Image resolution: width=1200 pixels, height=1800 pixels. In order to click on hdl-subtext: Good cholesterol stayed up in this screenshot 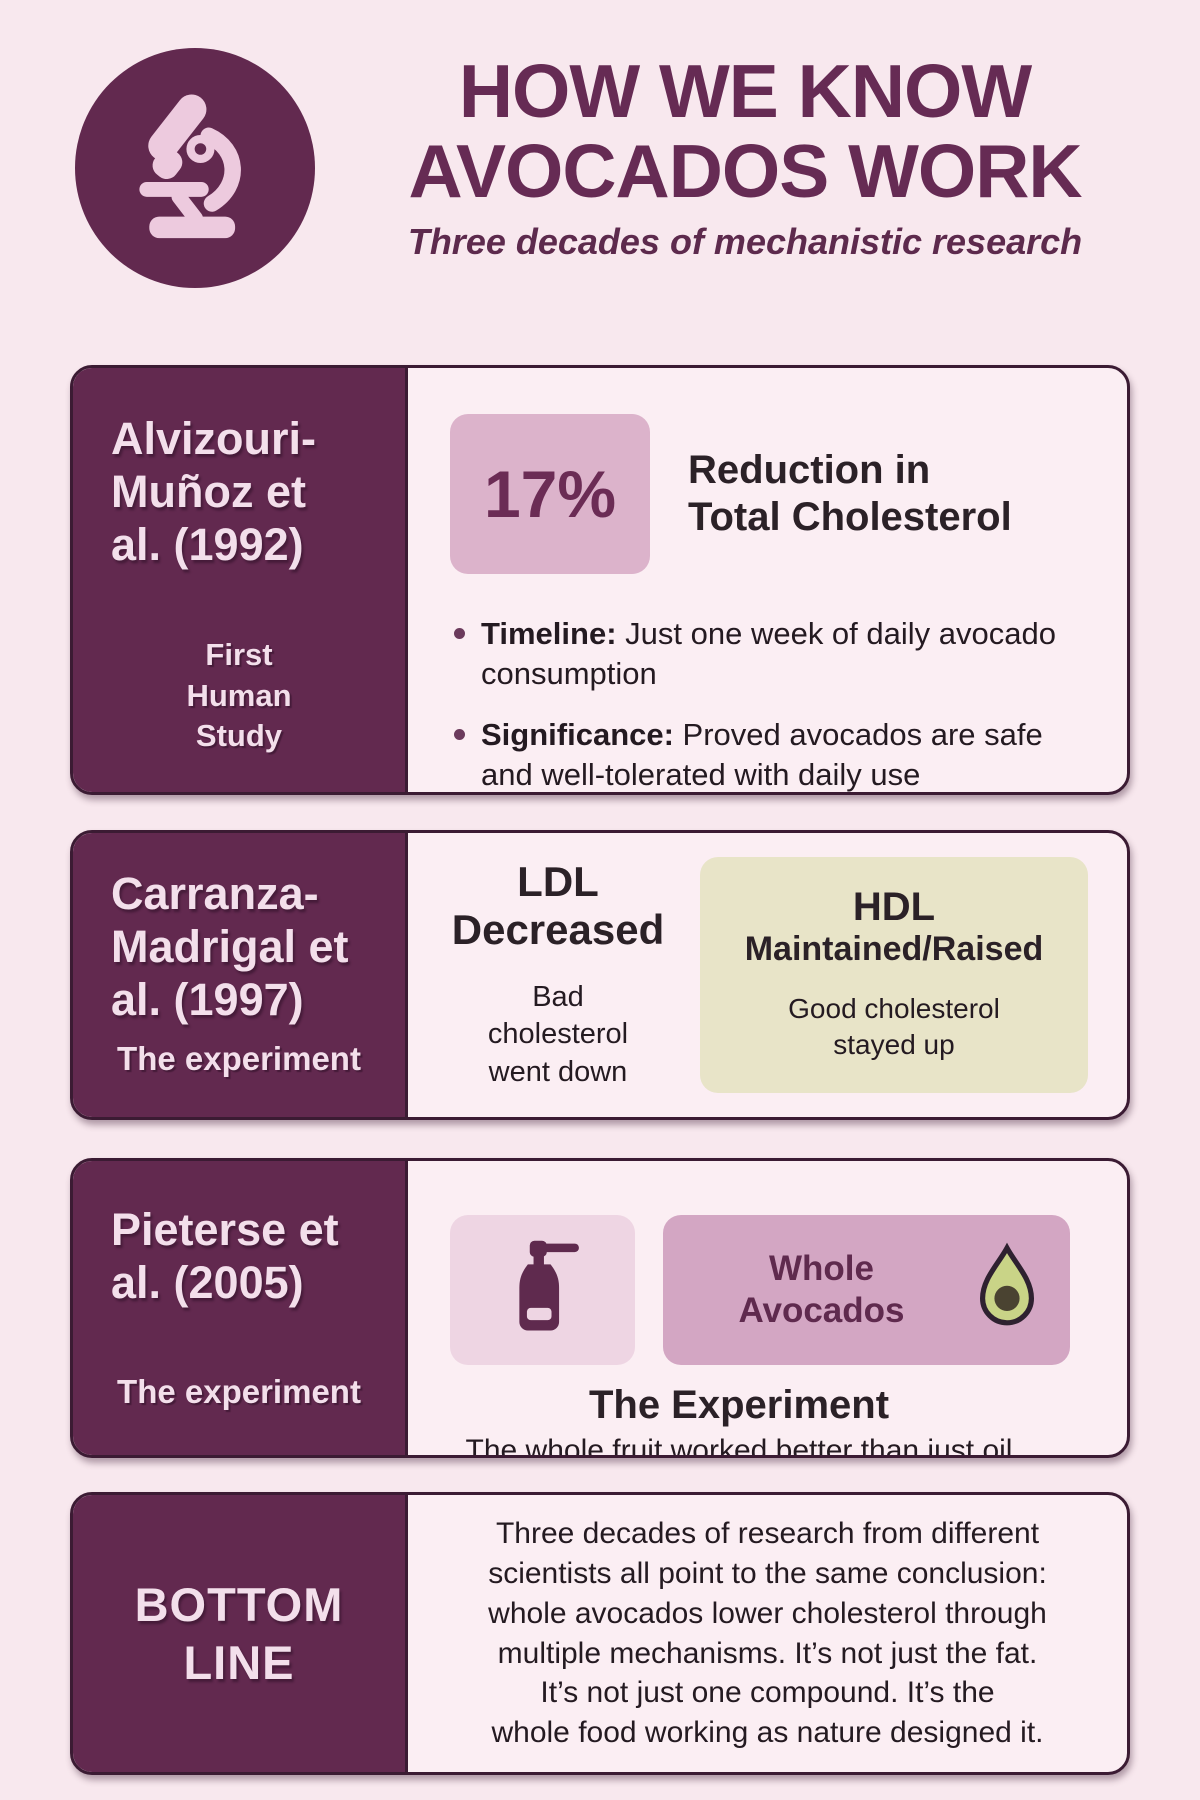, I will do `click(894, 1026)`.